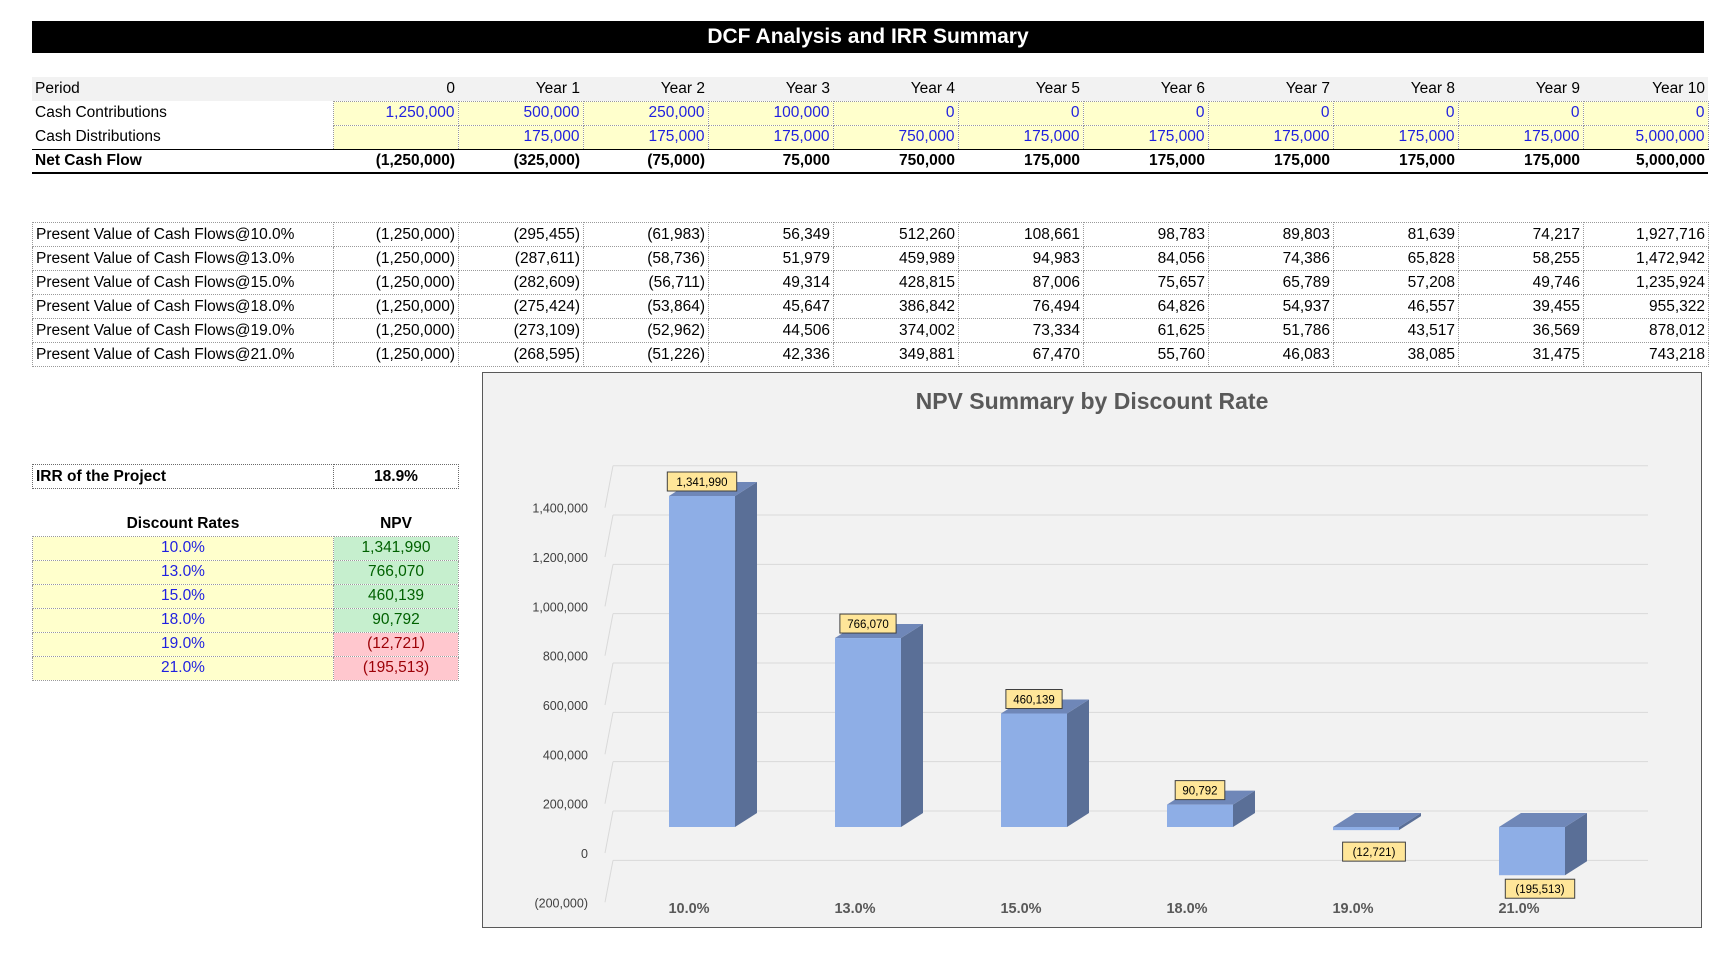 The width and height of the screenshot is (1725, 976). Describe the element at coordinates (1271, 354) in the screenshot. I see `cell: 46,083` at that location.